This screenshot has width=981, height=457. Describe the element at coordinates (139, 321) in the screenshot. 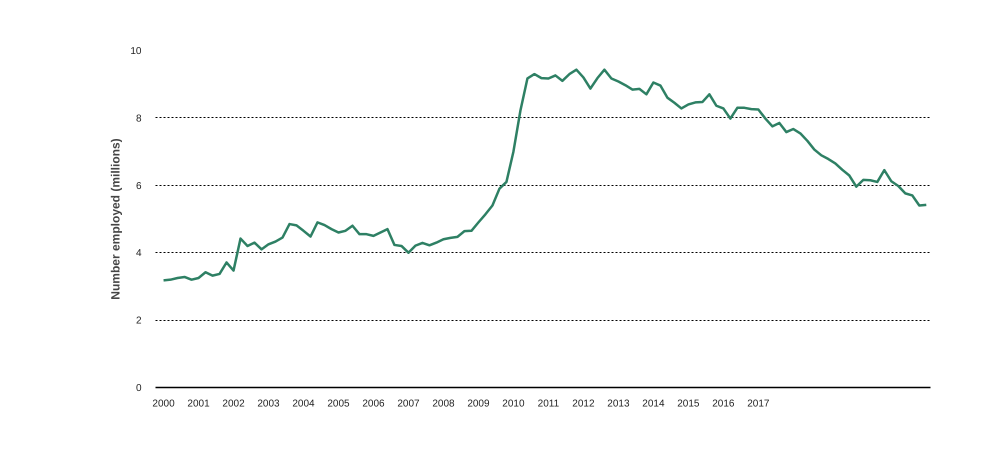

I see `y-tick-label: 2` at that location.